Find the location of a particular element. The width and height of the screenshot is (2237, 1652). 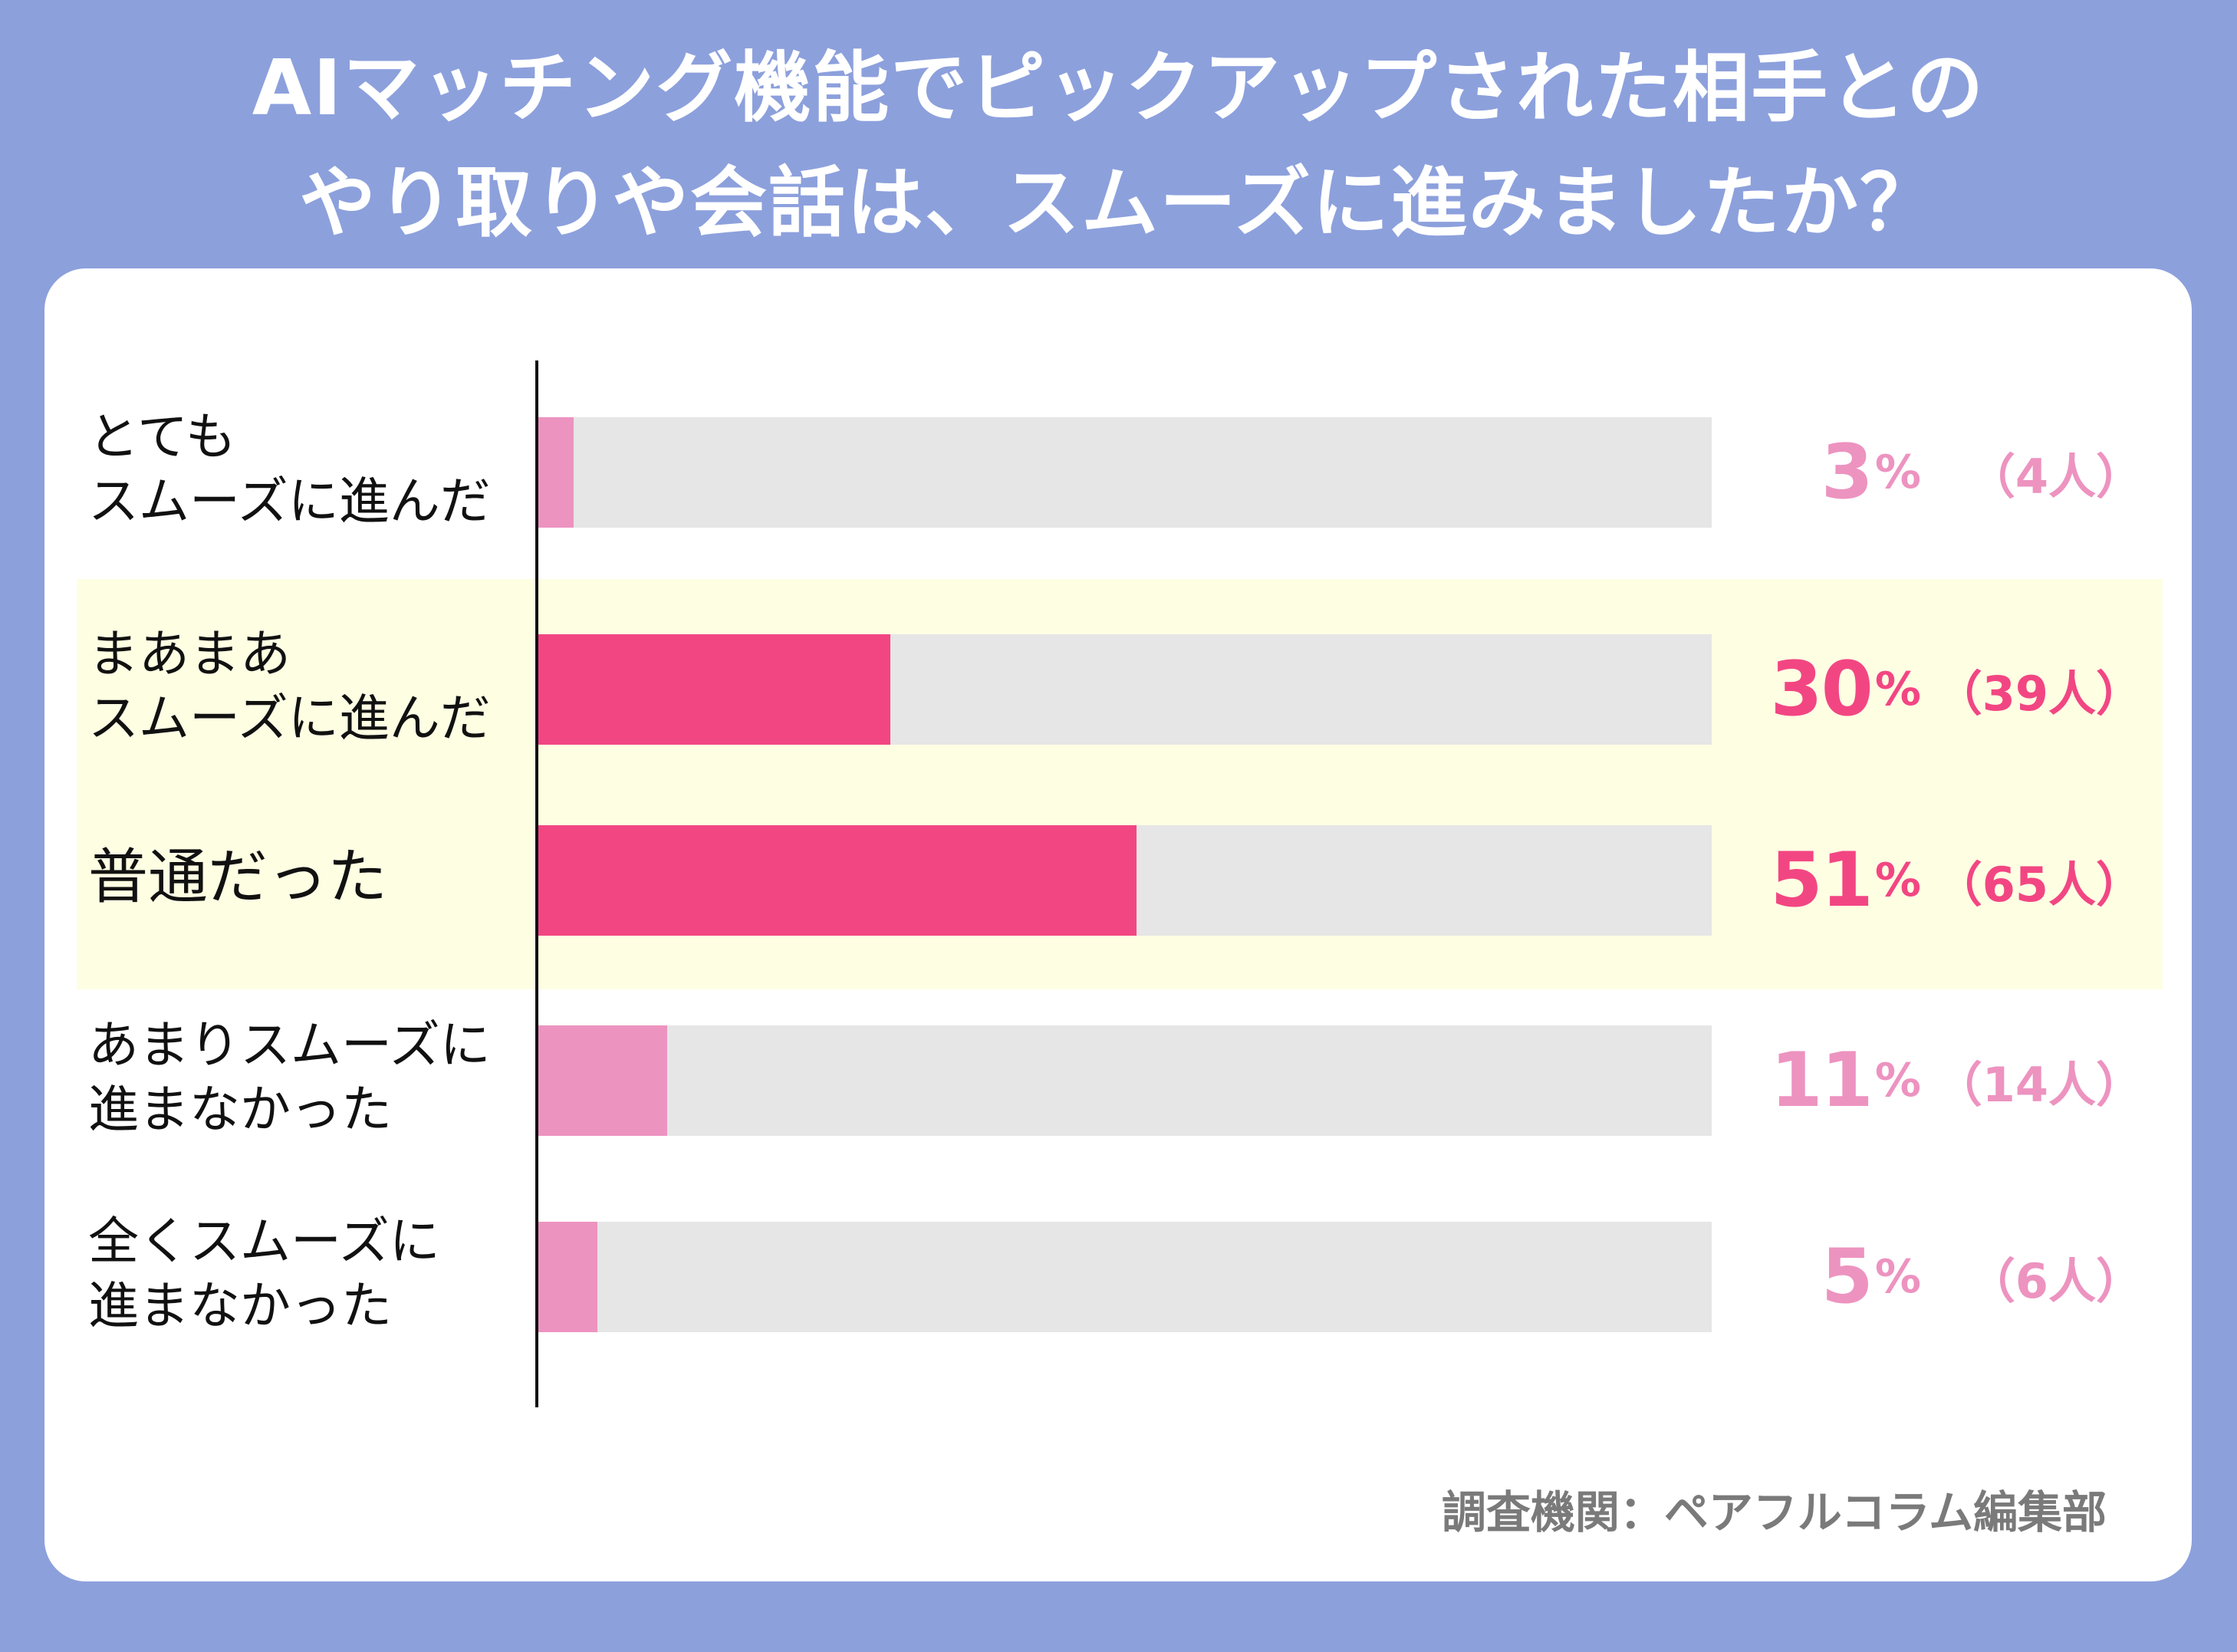

value-label: 3% （4人） is located at coordinates (1934, 472).